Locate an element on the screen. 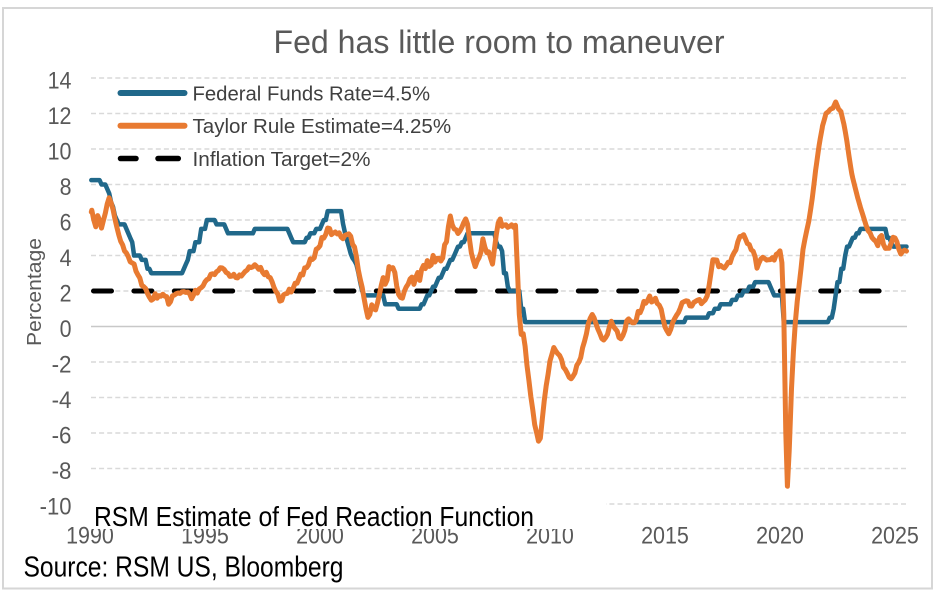 The image size is (940, 596). svg-text: Source: RSM US, Bloomberg is located at coordinates (184, 568).